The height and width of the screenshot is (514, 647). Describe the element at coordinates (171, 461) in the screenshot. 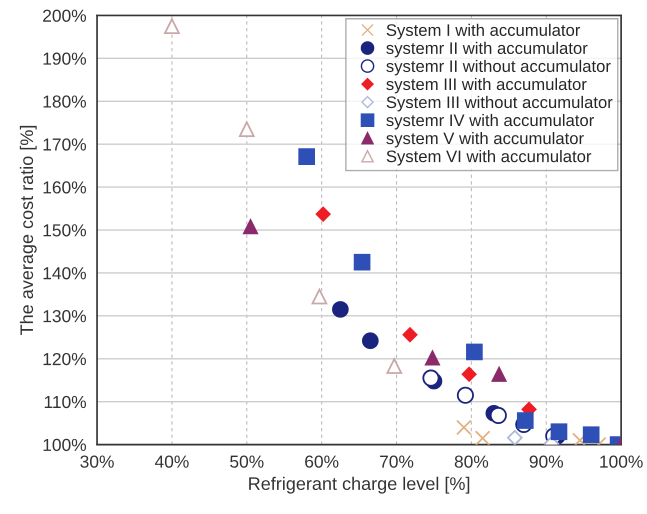

I see `x-tick-label: 40%` at that location.